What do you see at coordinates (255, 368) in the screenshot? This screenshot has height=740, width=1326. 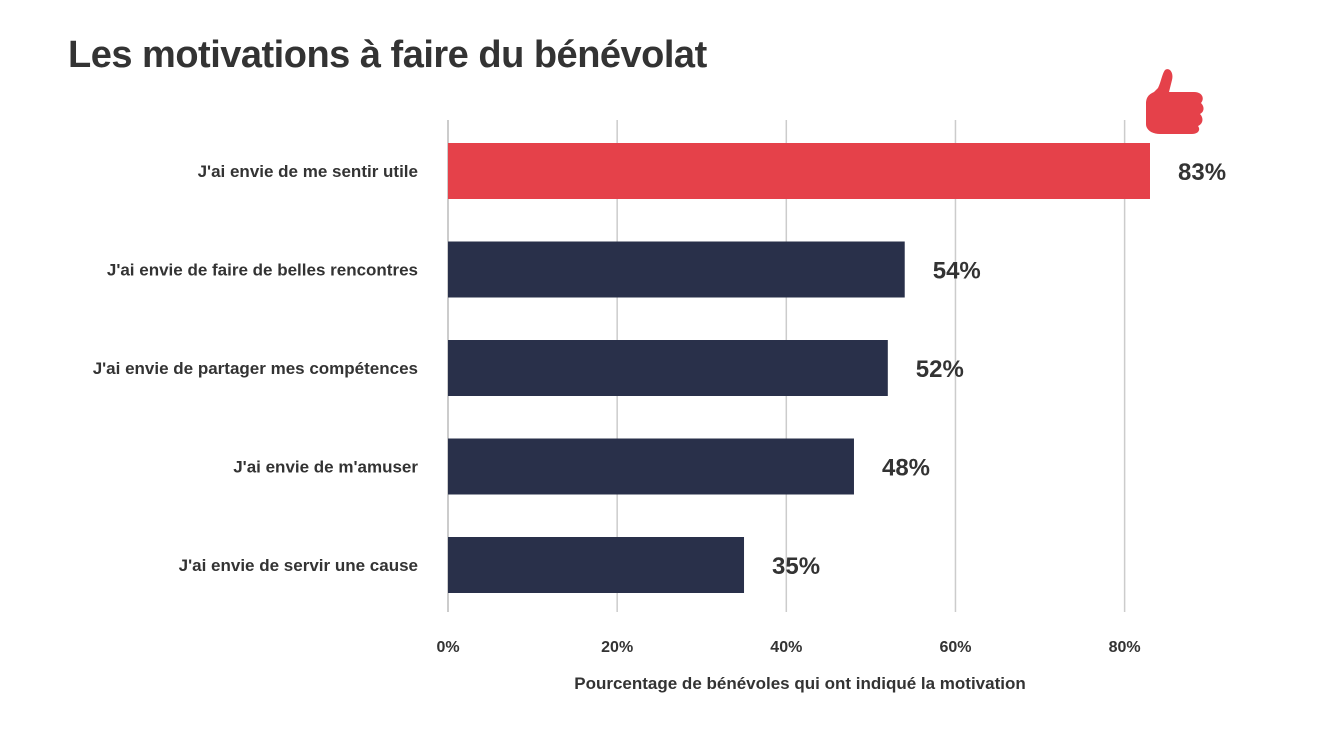 I see `category-label: J'ai envie de partager mes compétences` at bounding box center [255, 368].